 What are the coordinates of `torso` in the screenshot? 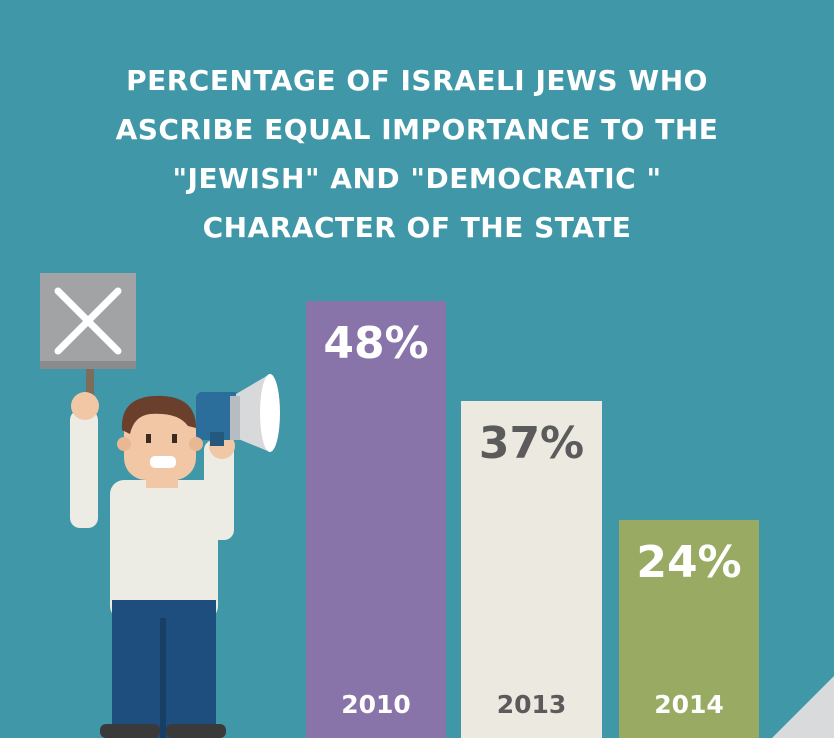 It's located at (164, 550).